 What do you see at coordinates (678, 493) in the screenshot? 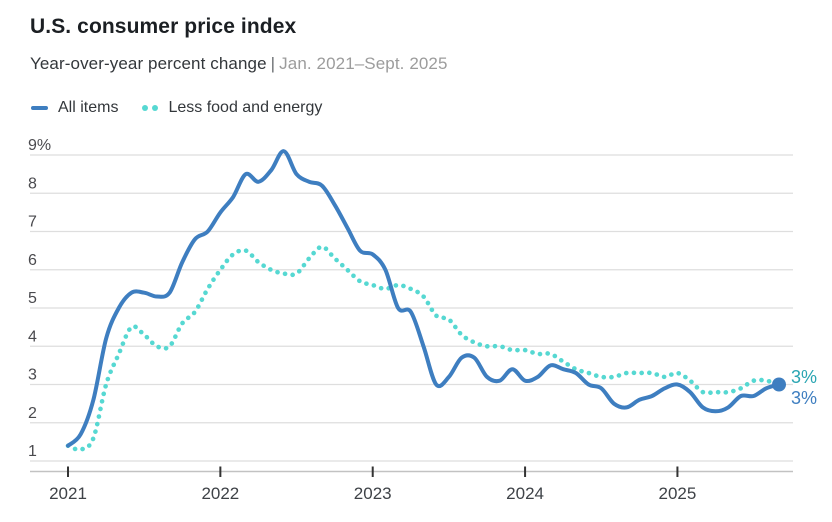
I see `x-axis-label: 2025` at bounding box center [678, 493].